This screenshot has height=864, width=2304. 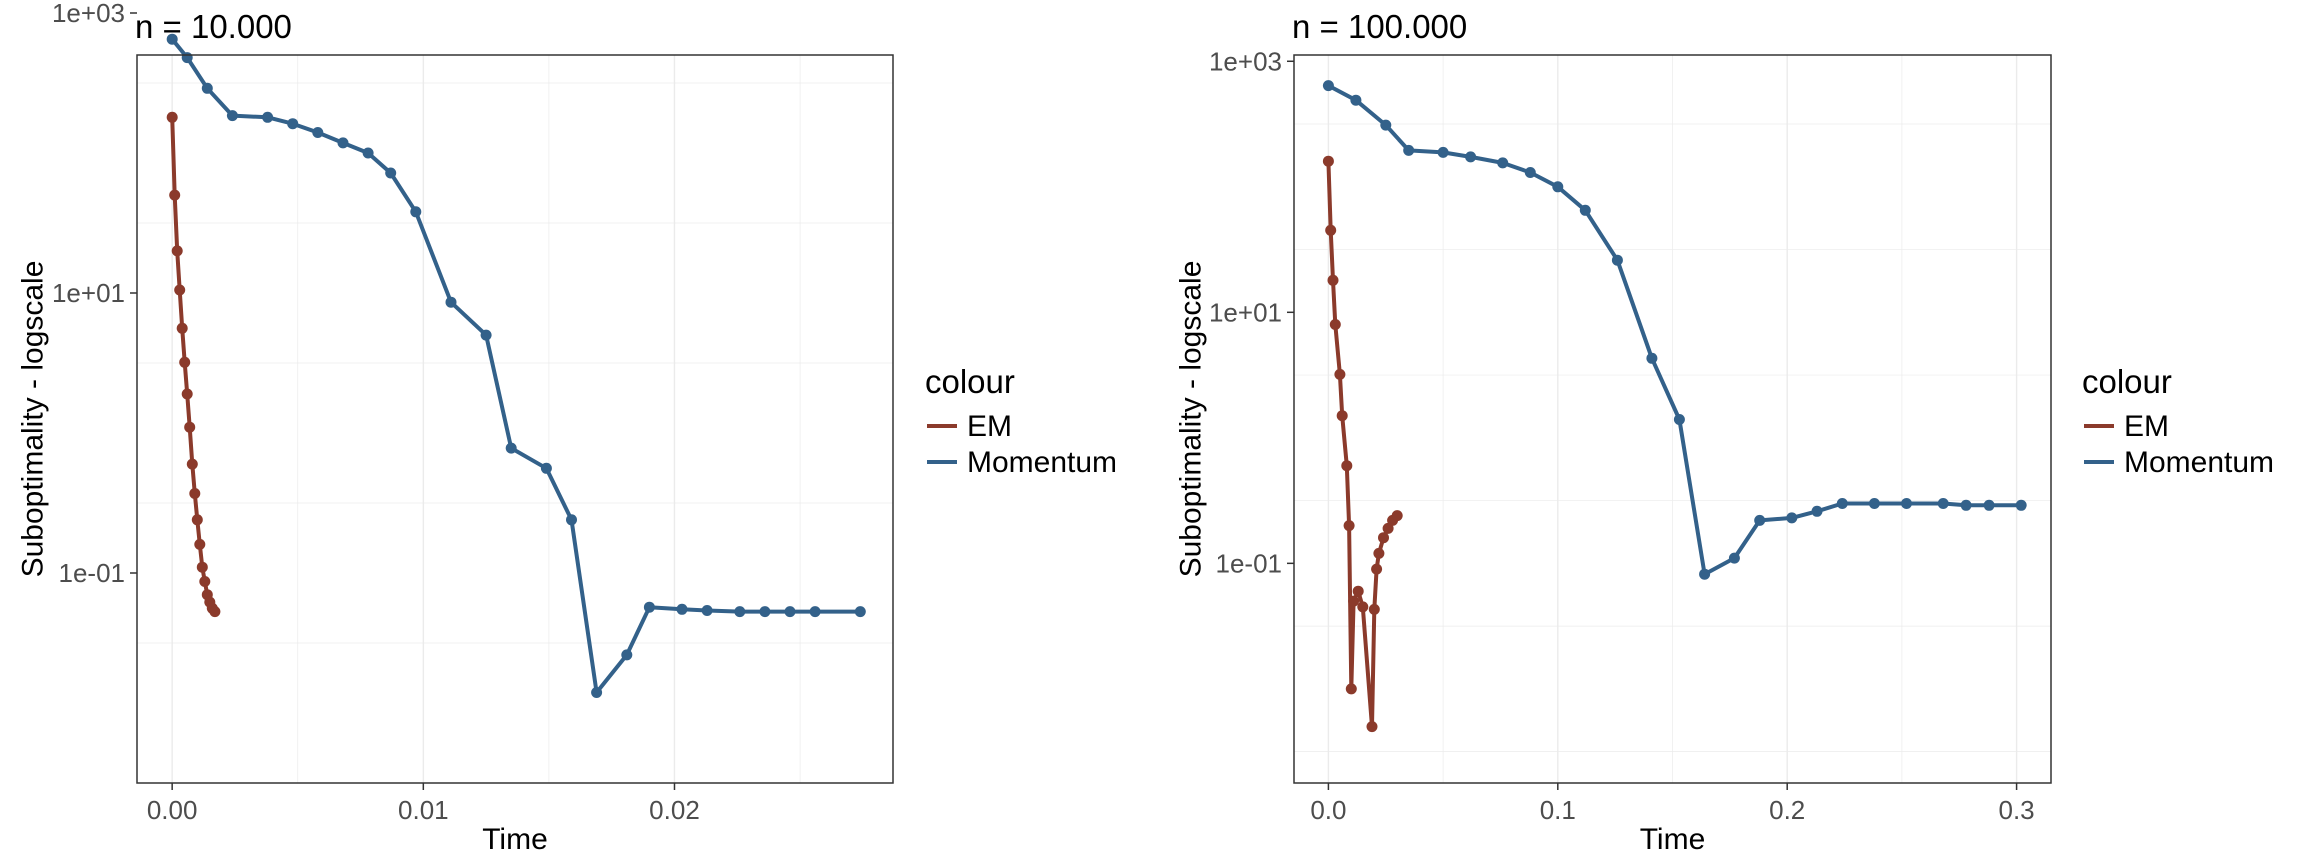 What do you see at coordinates (2017, 810) in the screenshot?
I see `x-tick-label: 0.3` at bounding box center [2017, 810].